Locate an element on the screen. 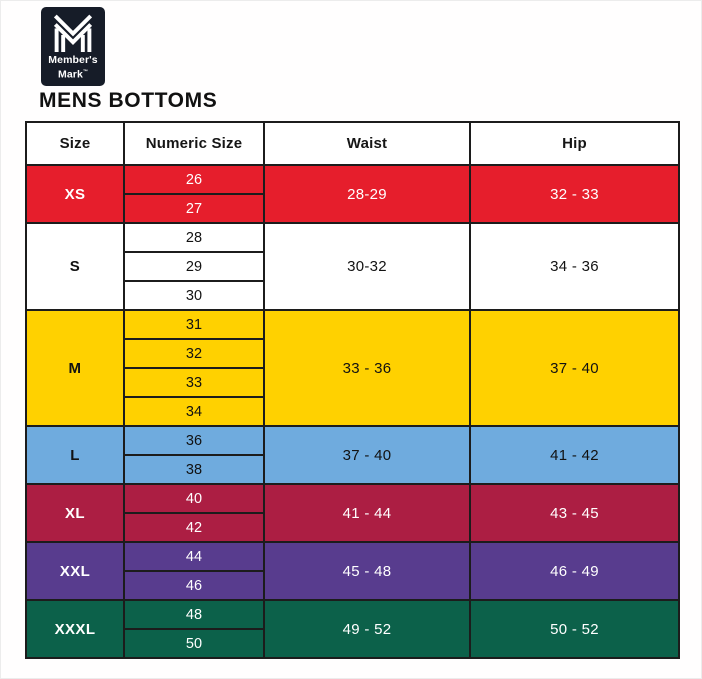  size-cell-l: L is located at coordinates (75, 455).